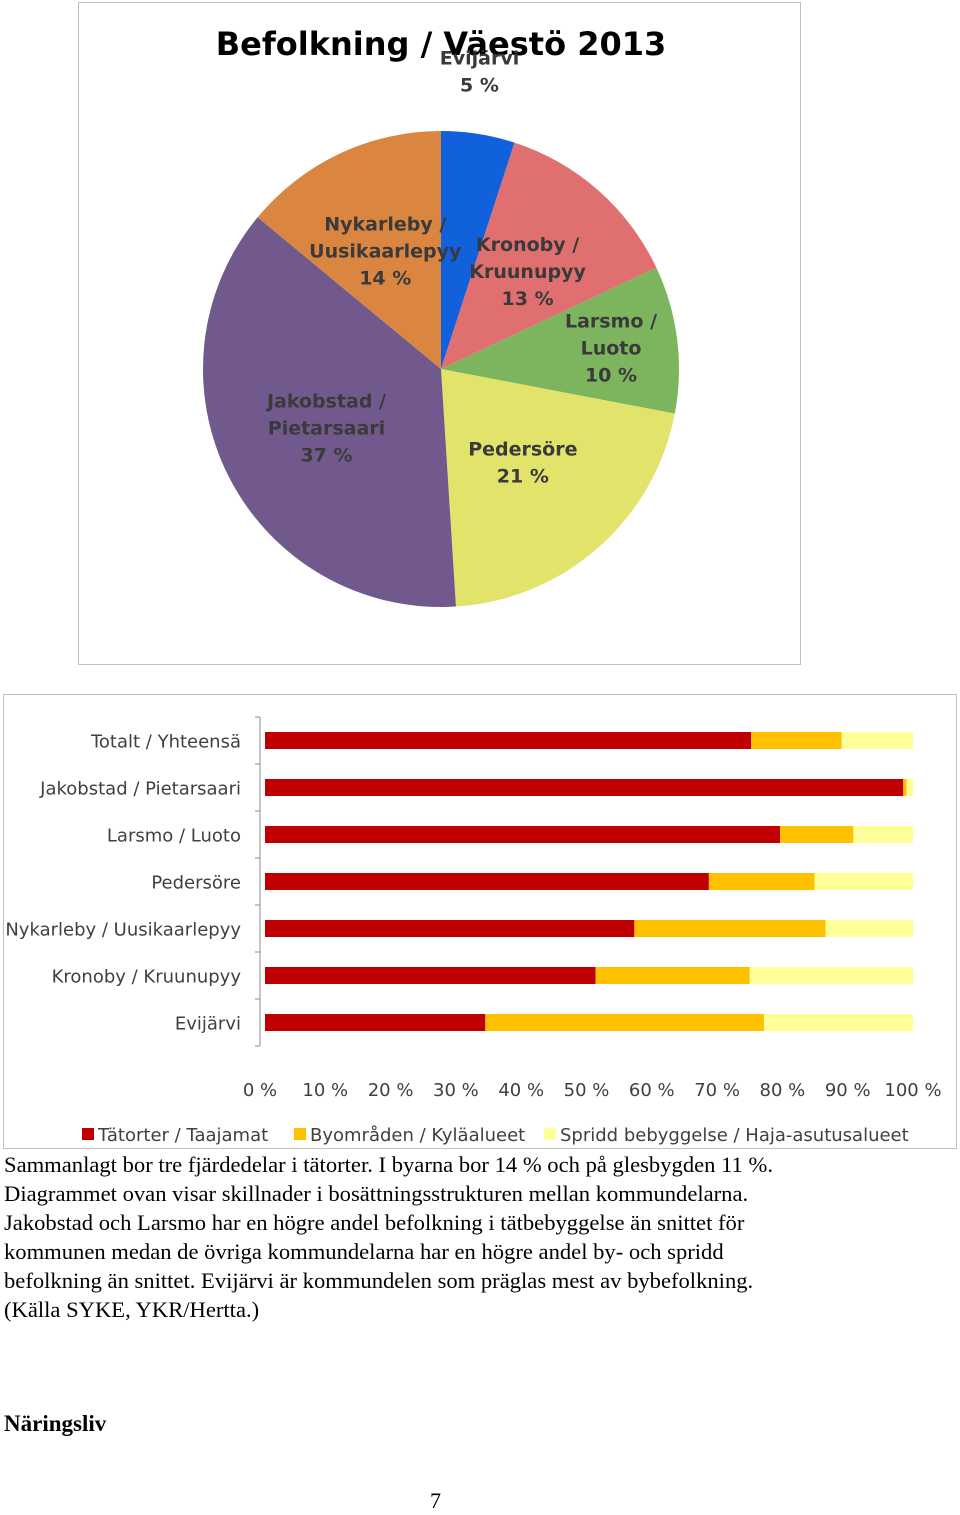 The width and height of the screenshot is (960, 1515). I want to click on category-label: Pedersöre, so click(196, 883).